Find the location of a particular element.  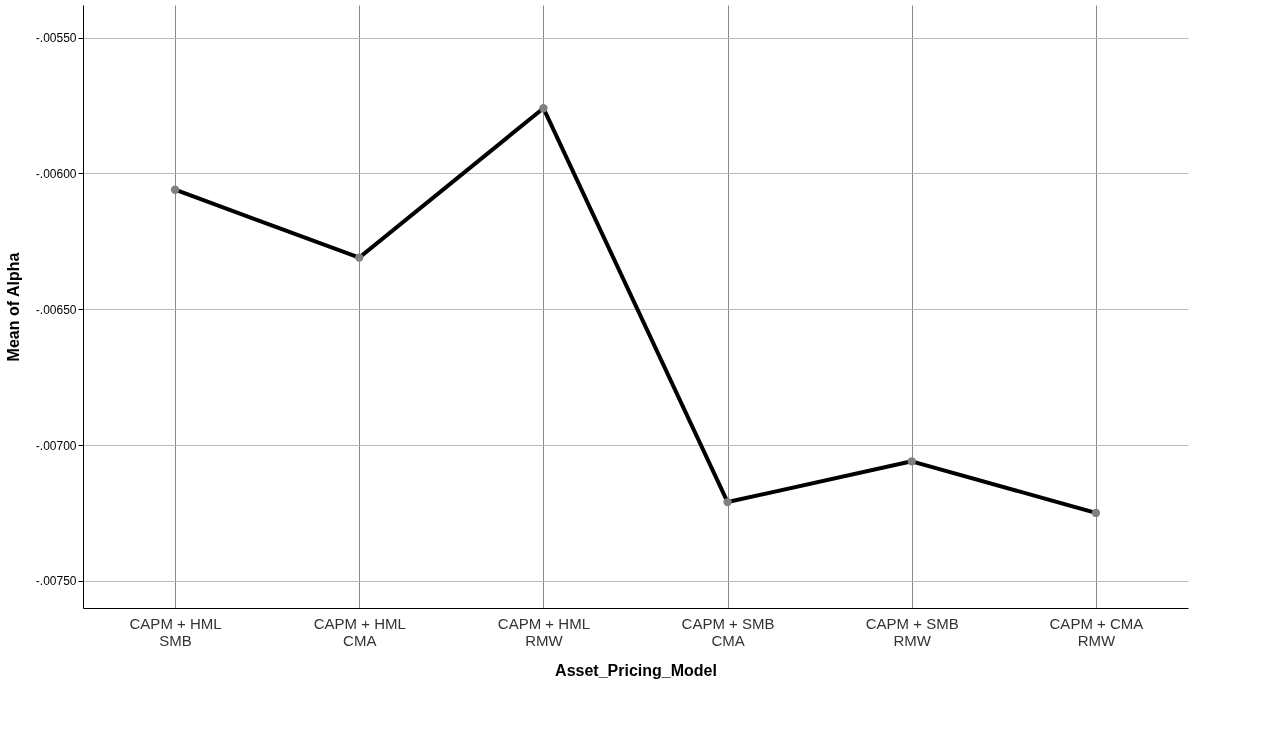

x-tick-label: CAPM + HML SMB is located at coordinates (175, 631).